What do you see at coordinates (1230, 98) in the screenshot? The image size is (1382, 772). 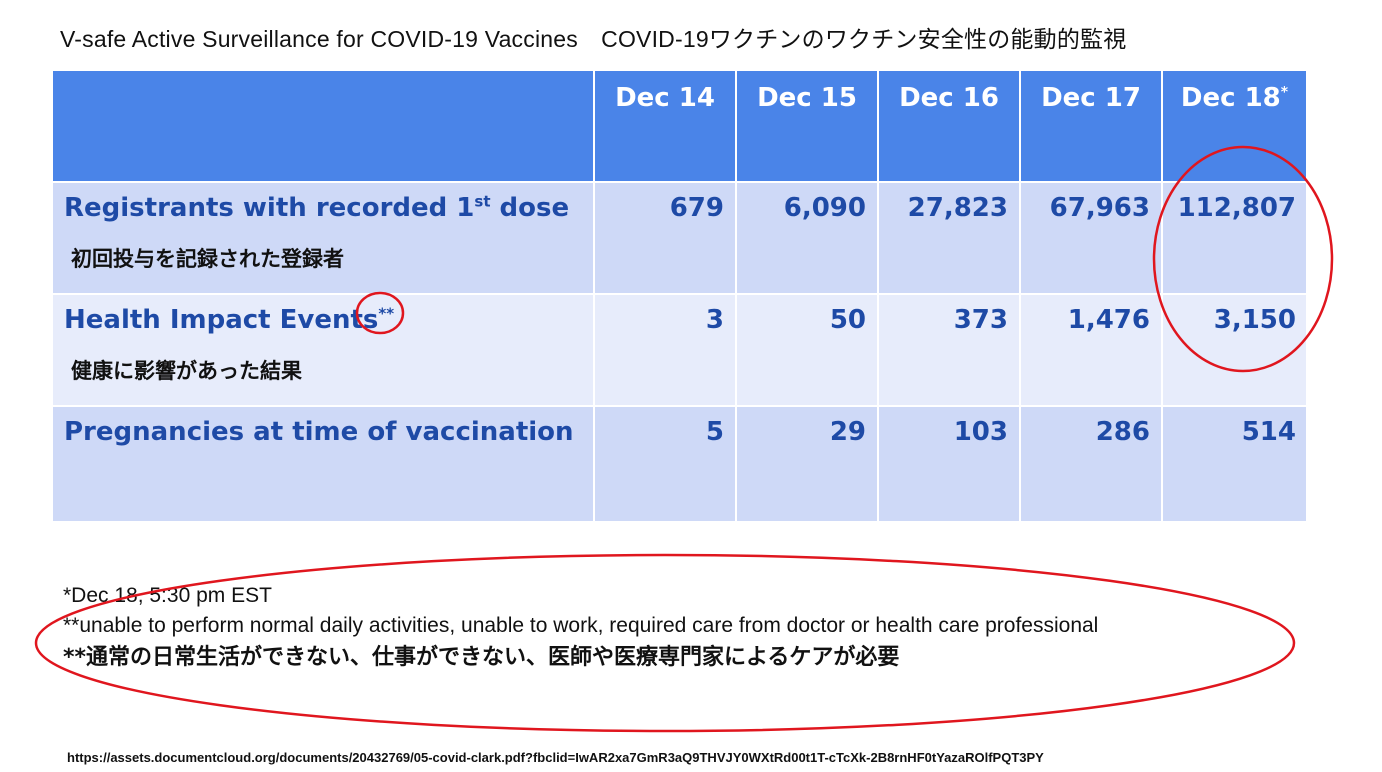 I see `header-date: Dec 18` at bounding box center [1230, 98].